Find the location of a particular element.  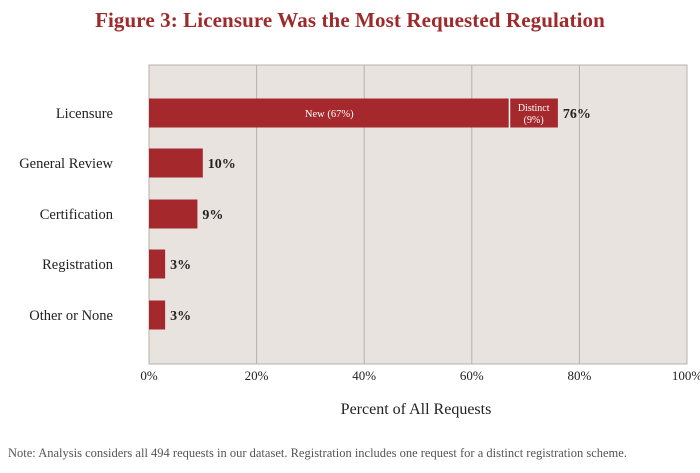

category-label: Licensure is located at coordinates (84, 114).